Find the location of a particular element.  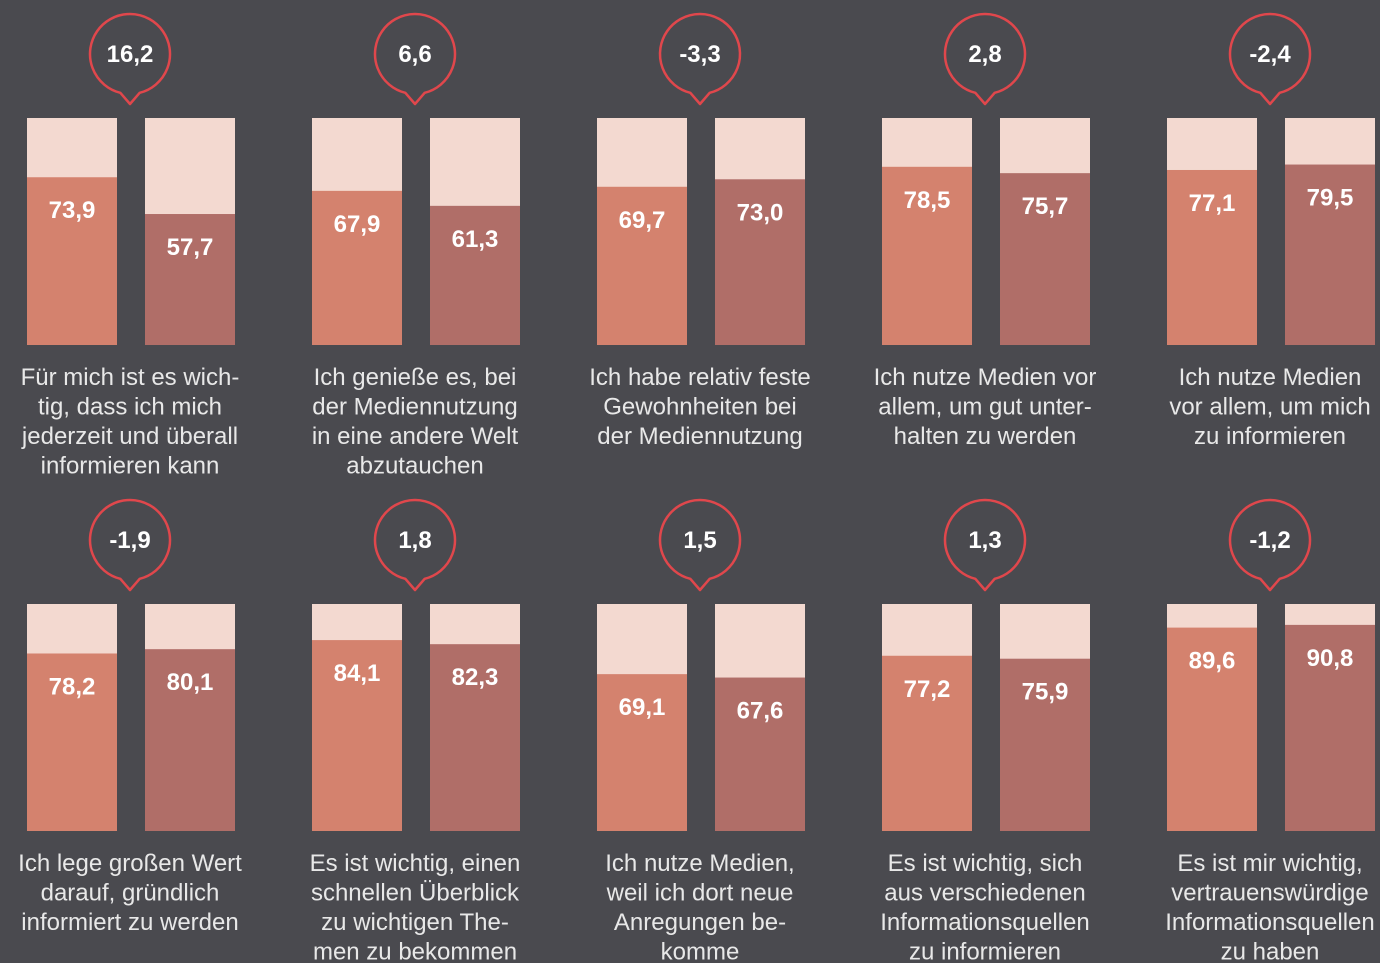

difference-label: 16,2 is located at coordinates (130, 54).